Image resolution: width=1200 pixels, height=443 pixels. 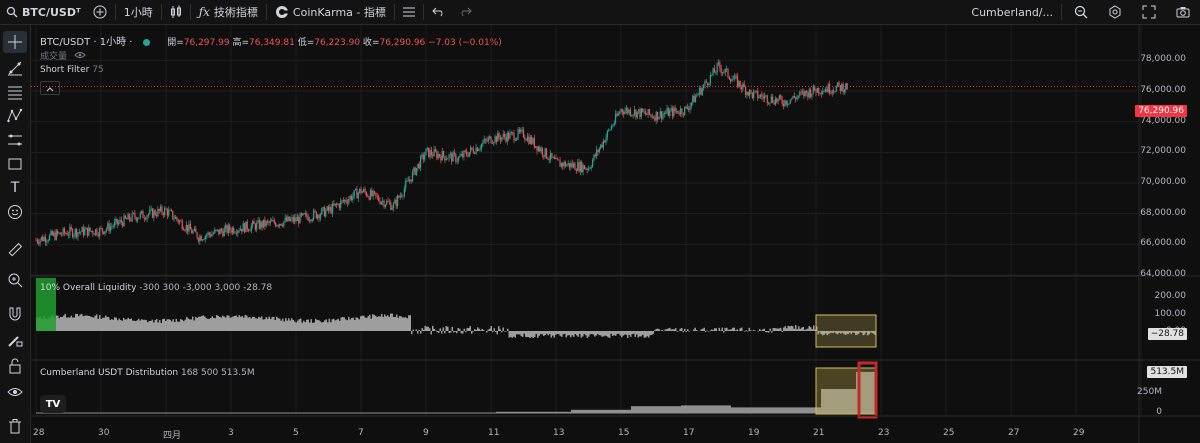 What do you see at coordinates (15, 92) in the screenshot?
I see `fib-tool` at bounding box center [15, 92].